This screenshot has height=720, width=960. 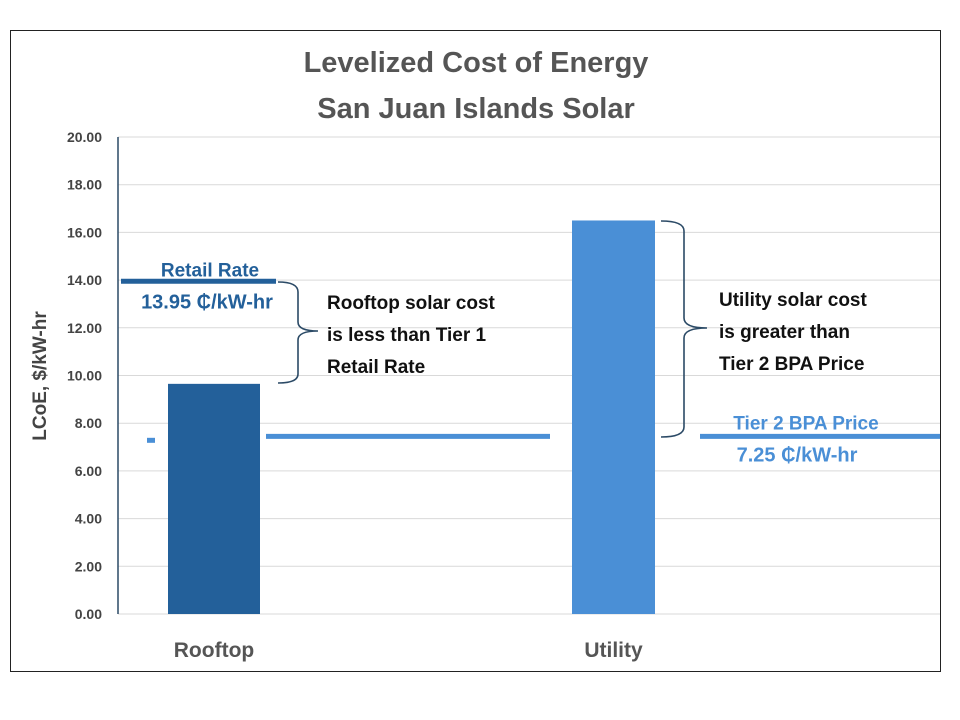 What do you see at coordinates (214, 650) in the screenshot?
I see `x-tick-label: Rooftop` at bounding box center [214, 650].